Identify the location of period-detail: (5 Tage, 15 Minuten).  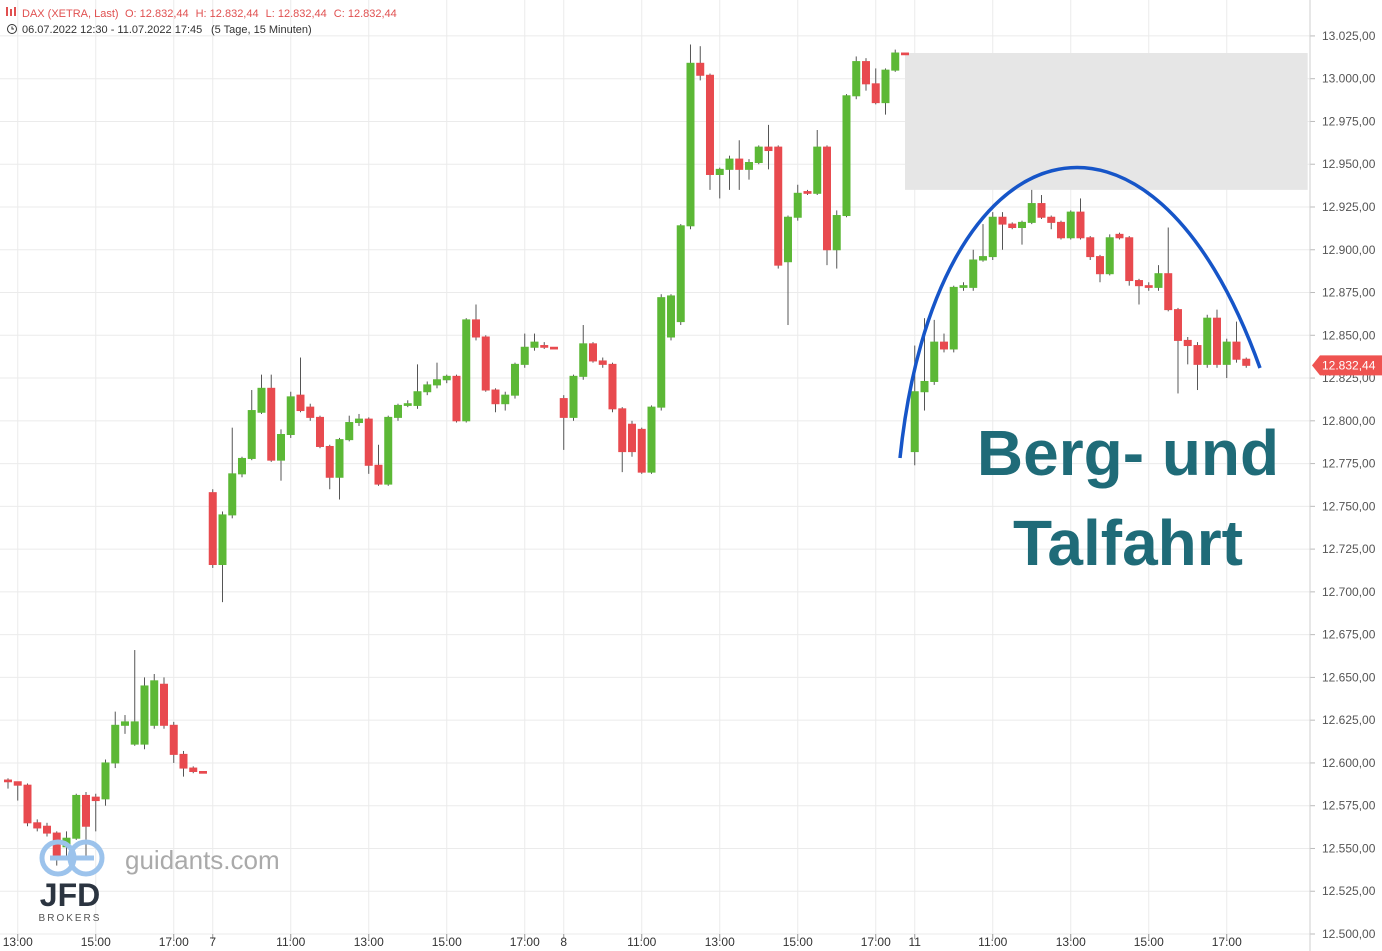
(261, 30).